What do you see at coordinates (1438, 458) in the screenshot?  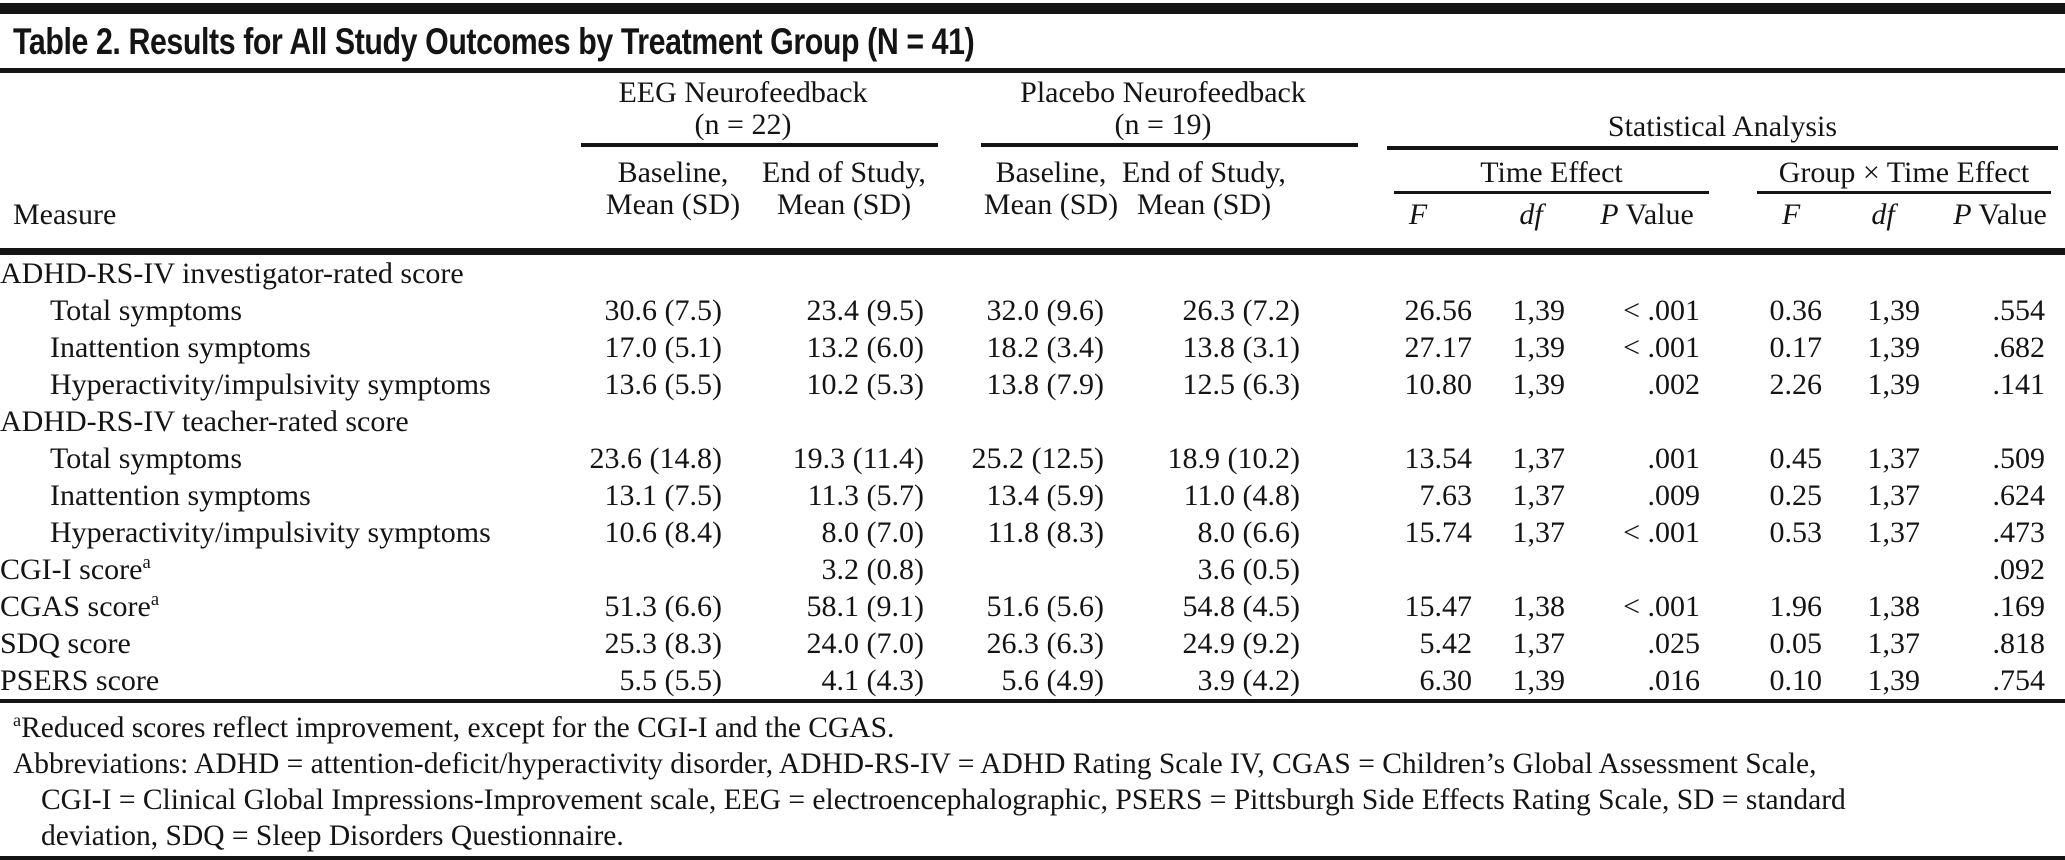 I see `value-cell: 13.54` at bounding box center [1438, 458].